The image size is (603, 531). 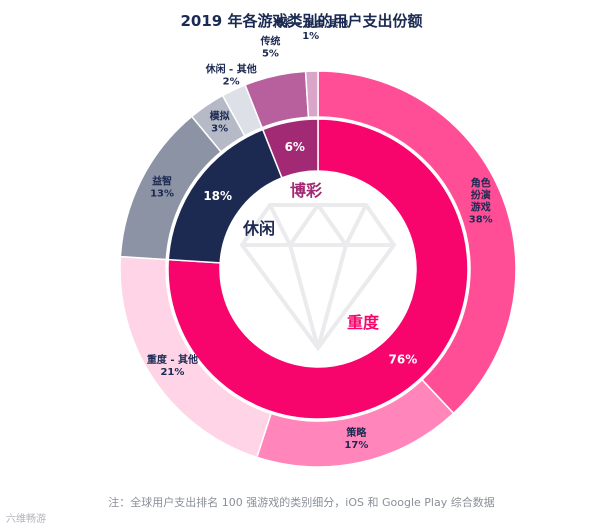 What do you see at coordinates (258, 228) in the screenshot?
I see `category-label-1: 休闲` at bounding box center [258, 228].